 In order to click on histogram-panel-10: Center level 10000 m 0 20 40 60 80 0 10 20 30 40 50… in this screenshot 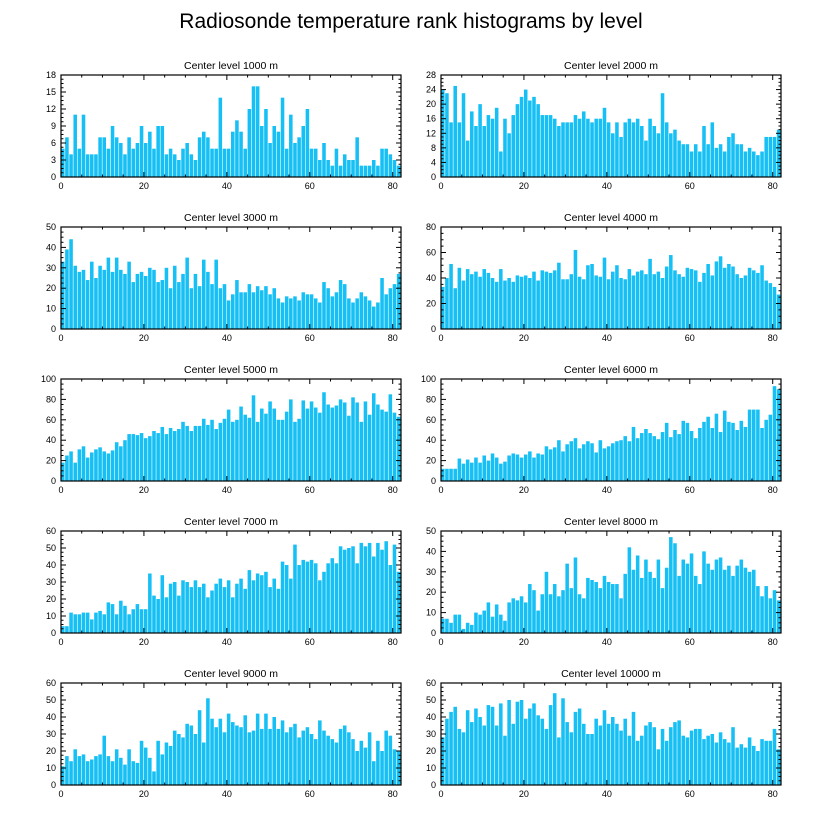, I will do `click(604, 733)`.